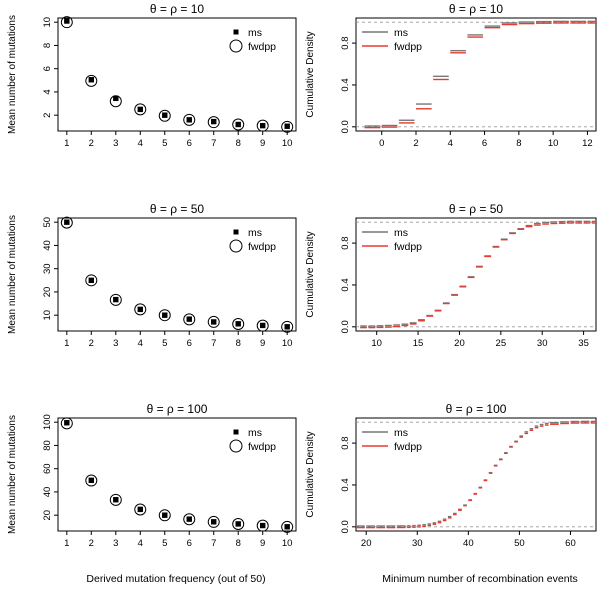 The width and height of the screenshot is (600, 600). I want to click on ms-series, so click(476, 473).